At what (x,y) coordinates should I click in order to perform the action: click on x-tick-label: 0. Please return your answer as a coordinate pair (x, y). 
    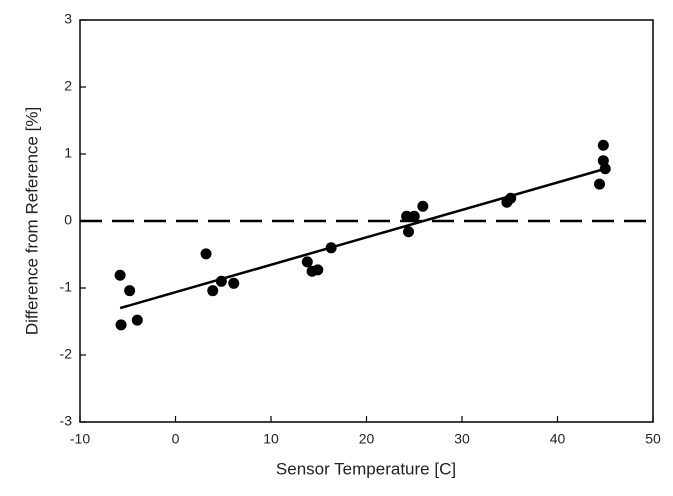
    Looking at the image, I should click on (176, 439).